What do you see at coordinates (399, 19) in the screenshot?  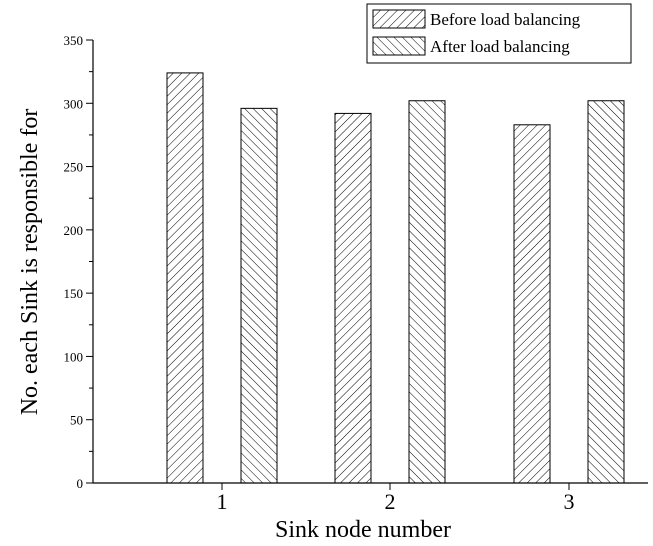 I see `legend-swatch-before` at bounding box center [399, 19].